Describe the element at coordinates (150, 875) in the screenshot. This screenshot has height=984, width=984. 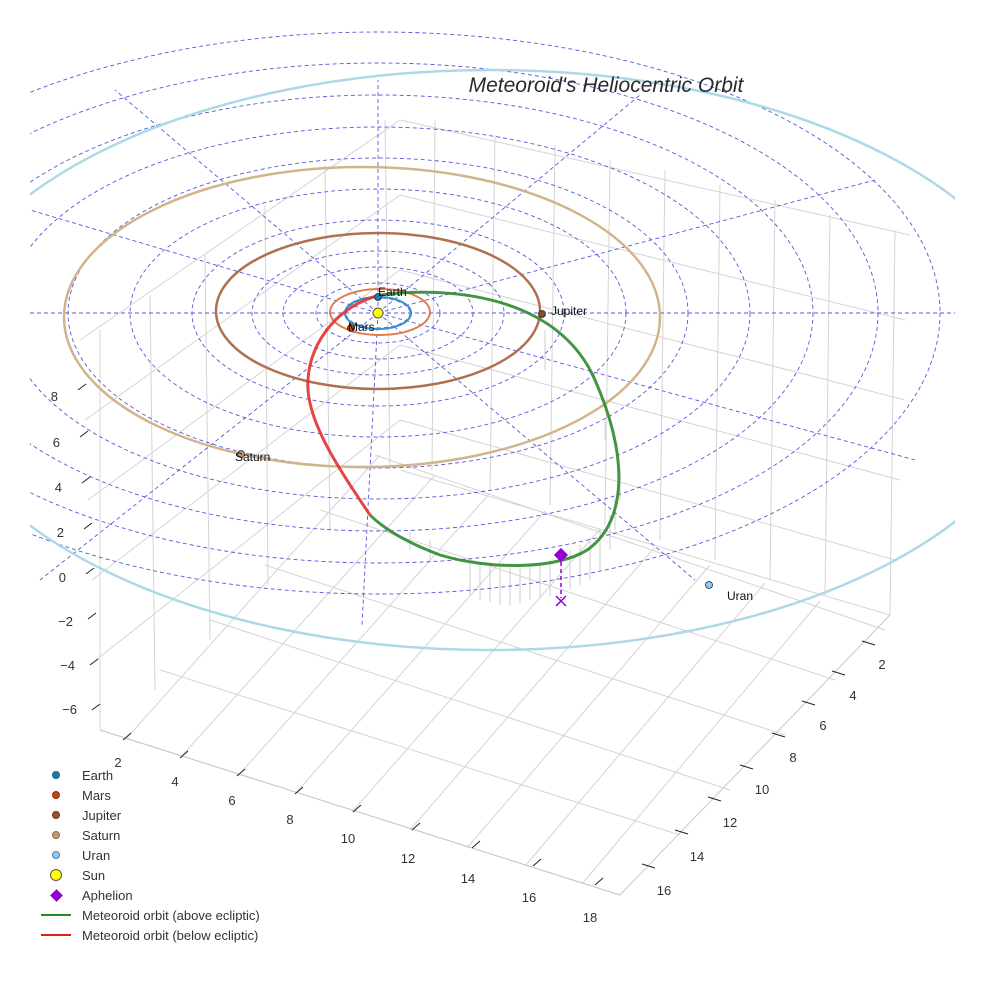
I see `legend-item-sun: Sun` at that location.